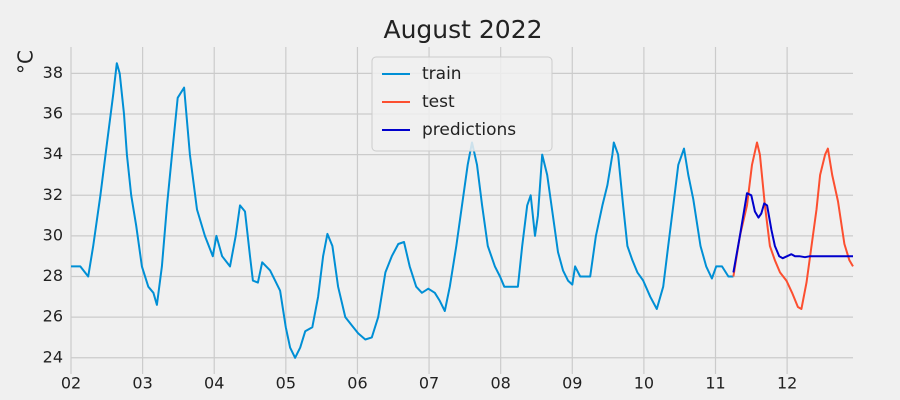  Describe the element at coordinates (572, 383) in the screenshot. I see `x-tick-label: 09` at that location.